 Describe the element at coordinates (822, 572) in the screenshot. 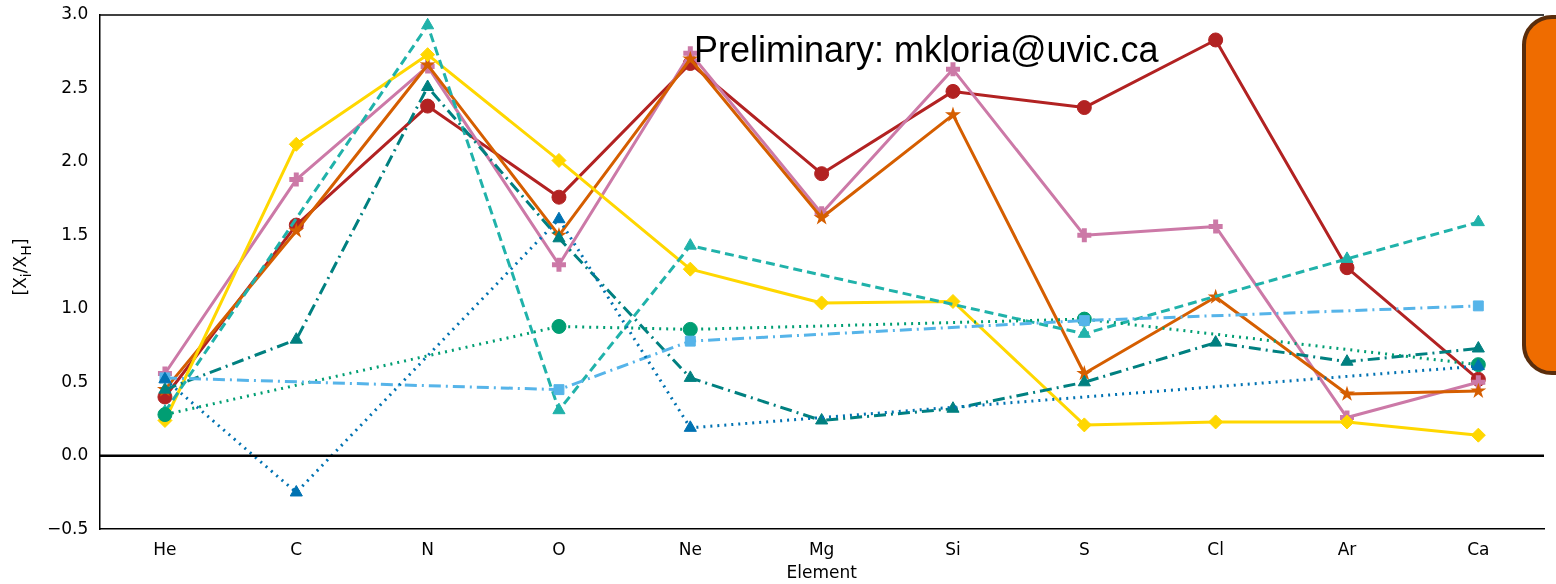

I see `x-axis-title: Element` at that location.